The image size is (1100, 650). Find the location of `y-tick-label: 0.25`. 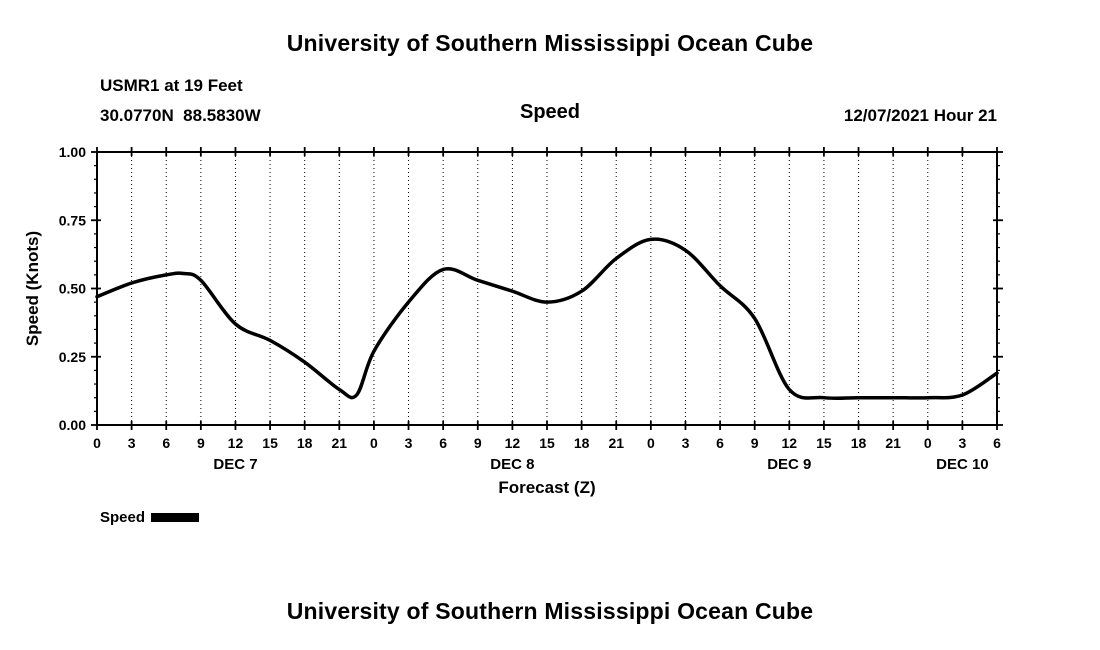

y-tick-label: 0.25 is located at coordinates (72, 357).